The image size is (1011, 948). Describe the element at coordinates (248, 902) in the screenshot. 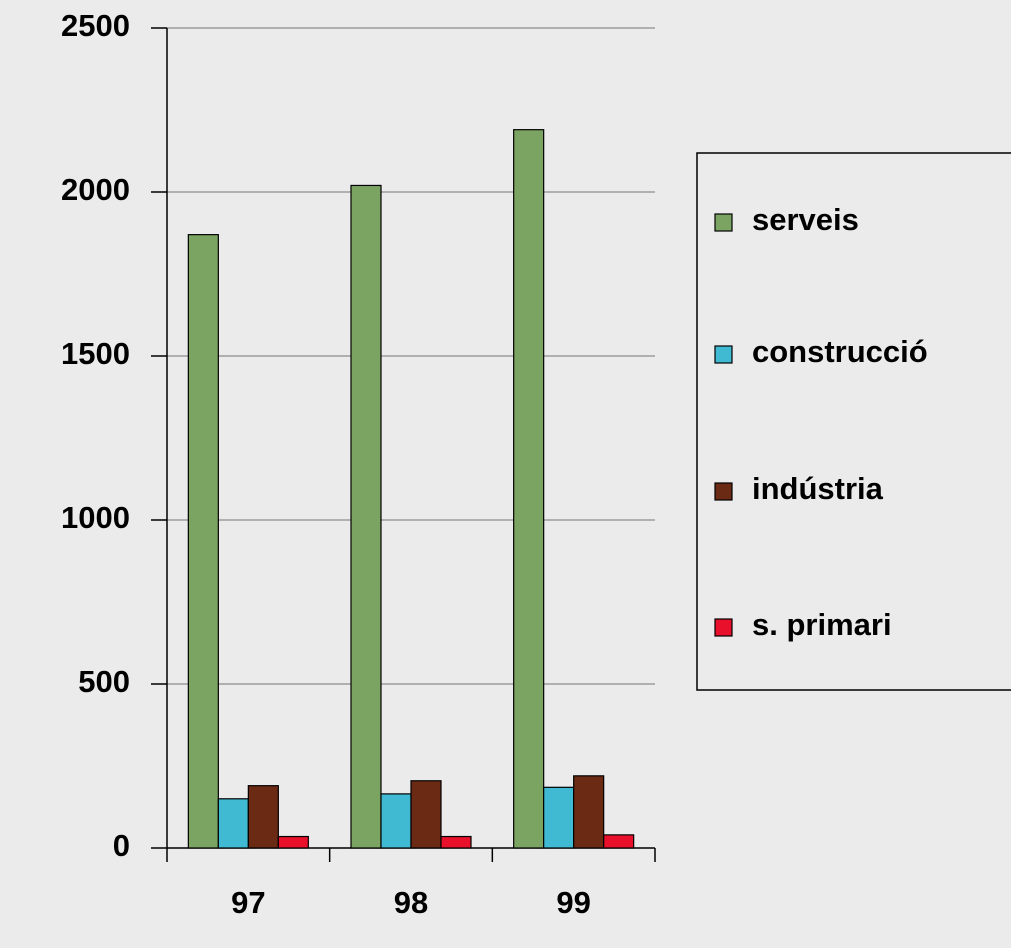

I see `x-tick-label: 97` at that location.